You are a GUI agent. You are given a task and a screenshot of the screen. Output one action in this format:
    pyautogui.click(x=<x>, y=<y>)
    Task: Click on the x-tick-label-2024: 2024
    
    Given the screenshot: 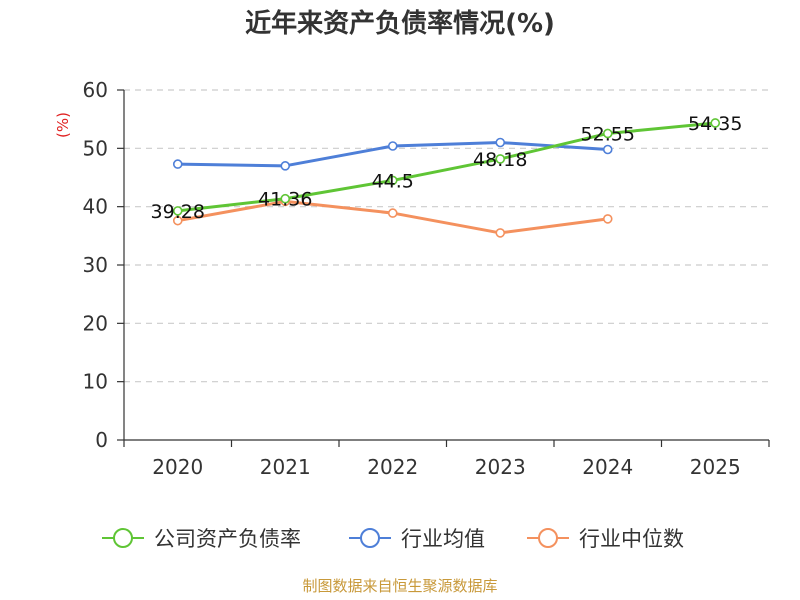 What is the action you would take?
    pyautogui.click(x=607, y=467)
    